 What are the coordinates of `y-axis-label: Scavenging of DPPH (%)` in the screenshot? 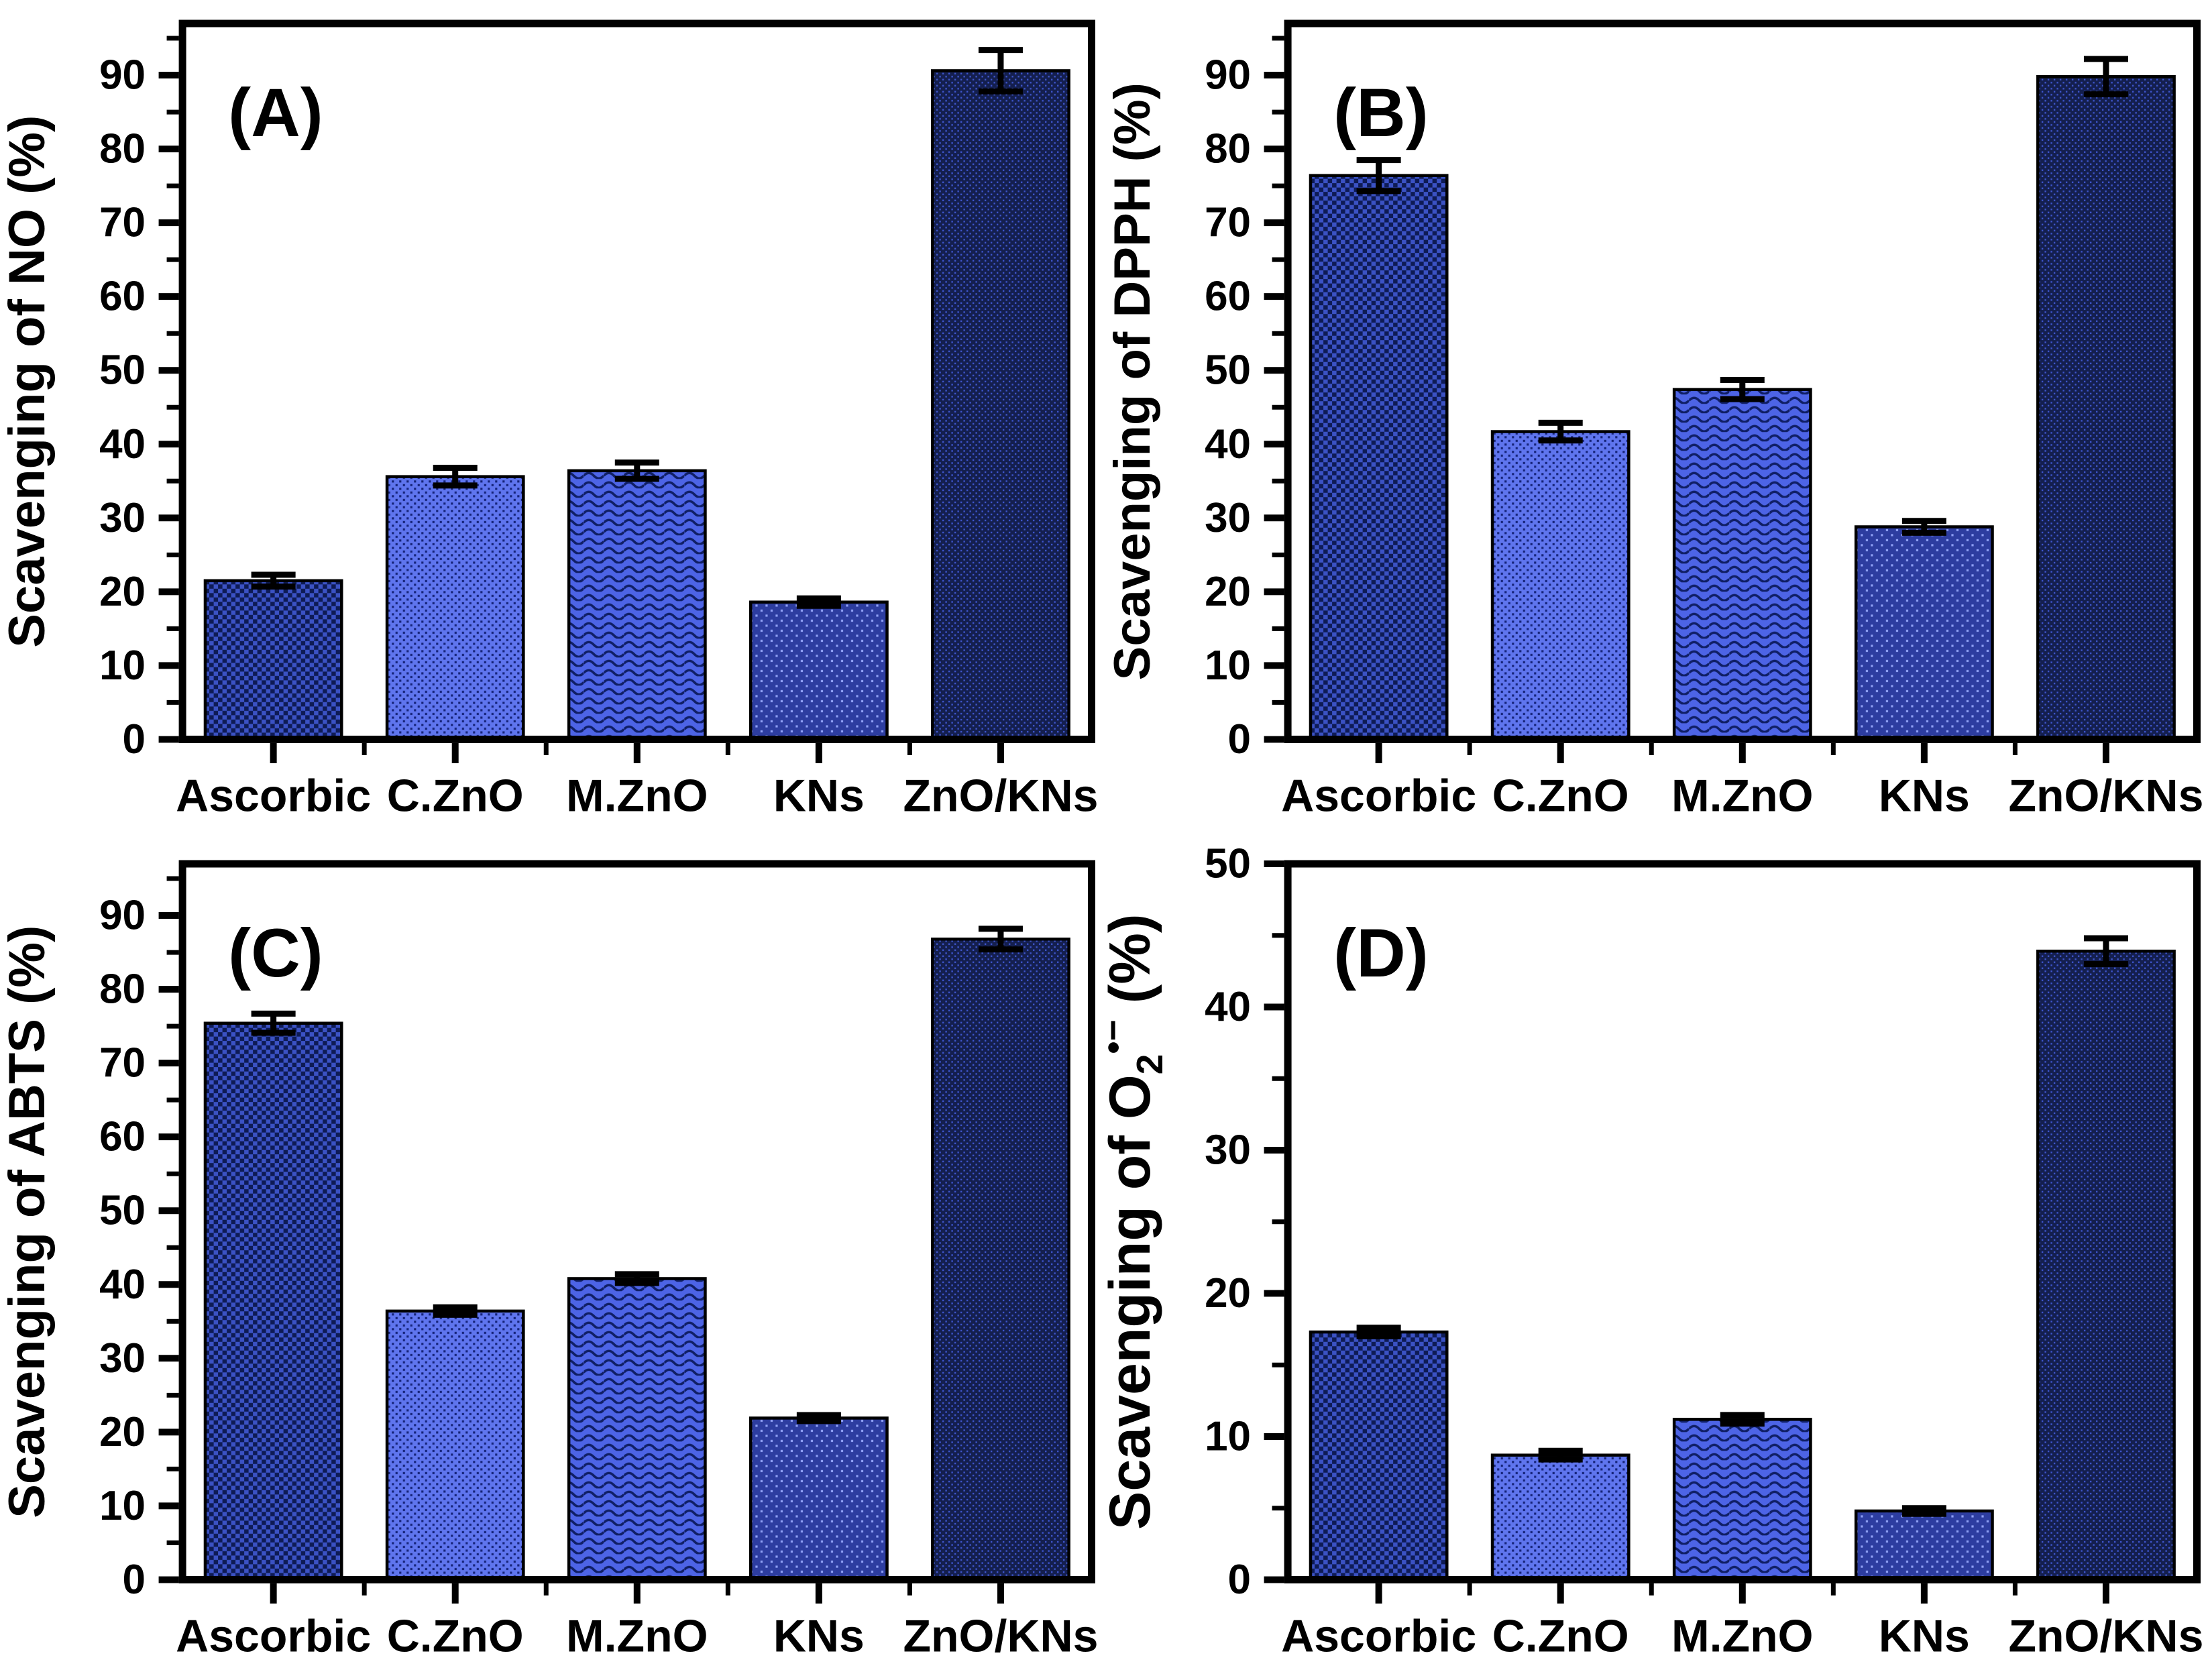 It's located at (1133, 381).